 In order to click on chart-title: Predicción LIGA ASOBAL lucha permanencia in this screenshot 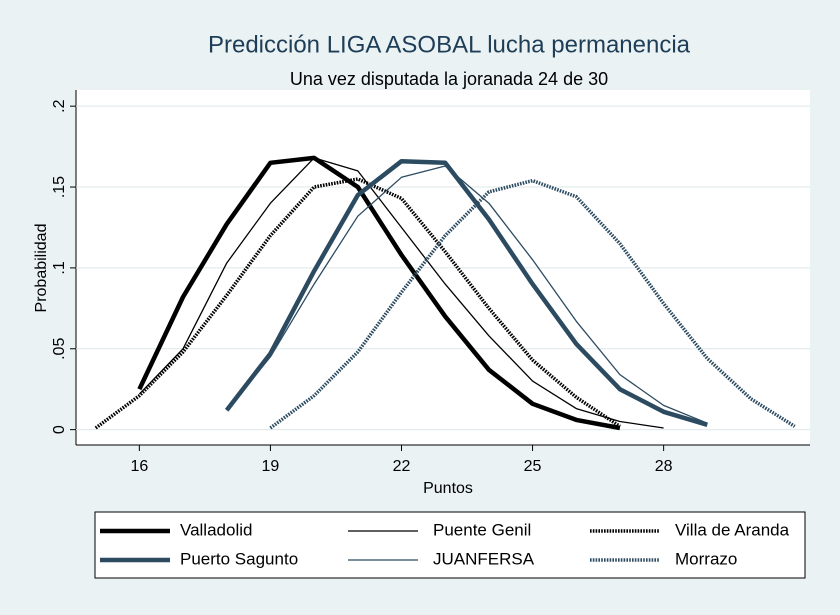, I will do `click(449, 44)`.